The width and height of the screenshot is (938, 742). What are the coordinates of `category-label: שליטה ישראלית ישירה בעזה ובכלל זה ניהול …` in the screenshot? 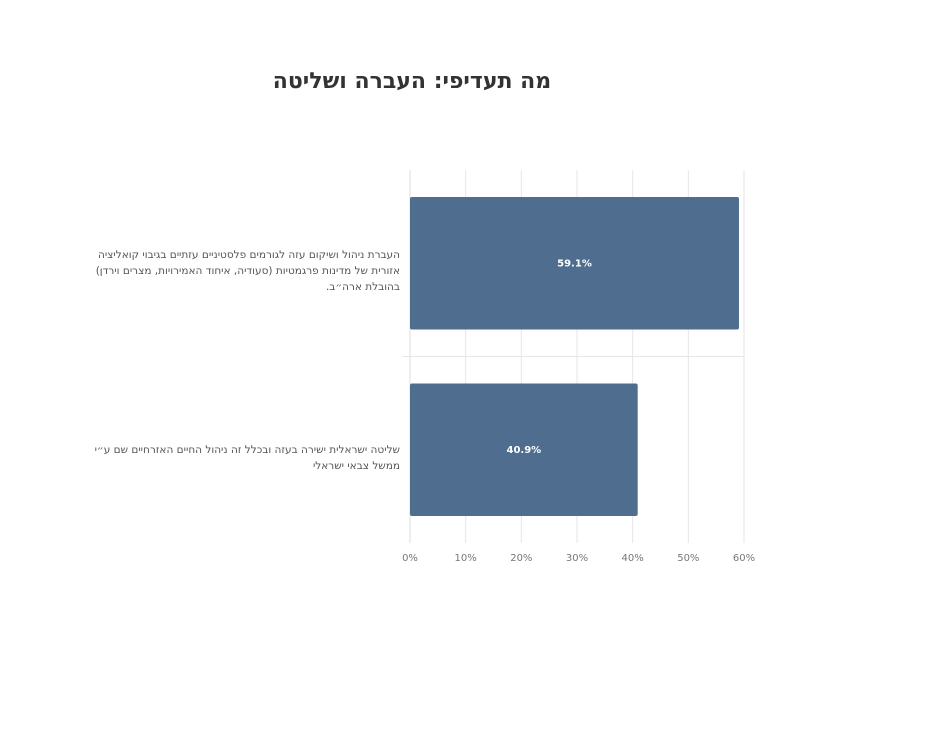 It's located at (247, 457).